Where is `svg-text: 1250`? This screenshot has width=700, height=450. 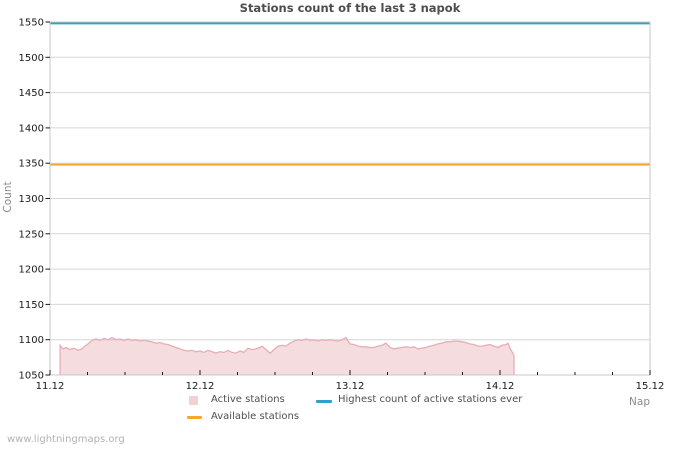
svg-text: 1250 is located at coordinates (31, 234).